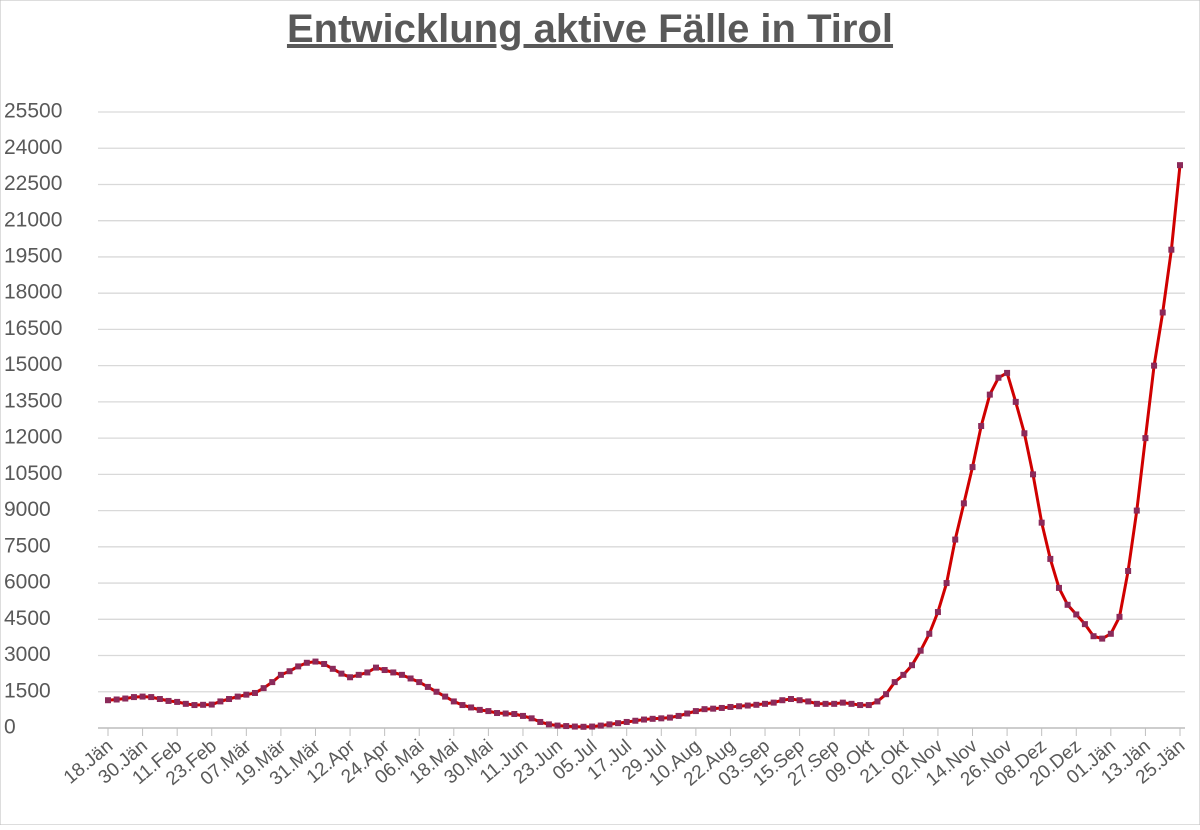 This screenshot has width=1200, height=830. I want to click on chart-title: Entwicklung aktive Fälle in Tirol, so click(590, 29).